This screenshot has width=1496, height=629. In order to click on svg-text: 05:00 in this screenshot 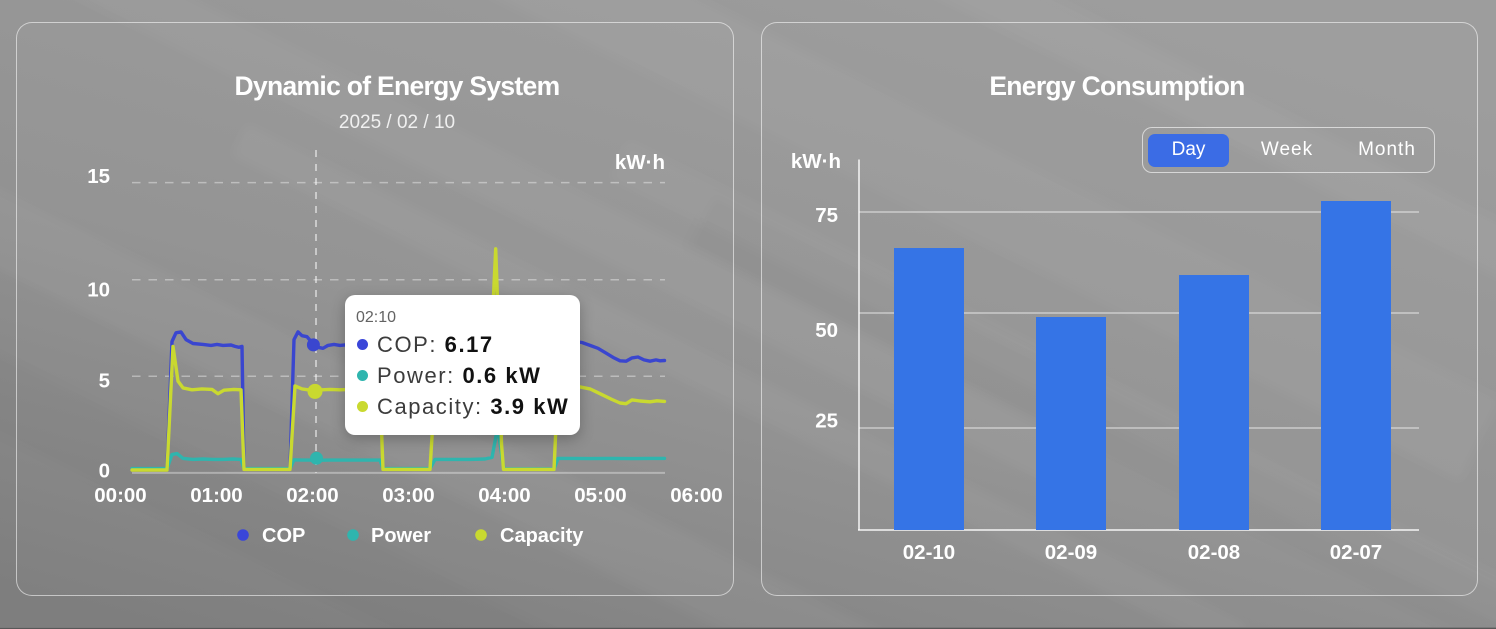, I will do `click(600, 495)`.